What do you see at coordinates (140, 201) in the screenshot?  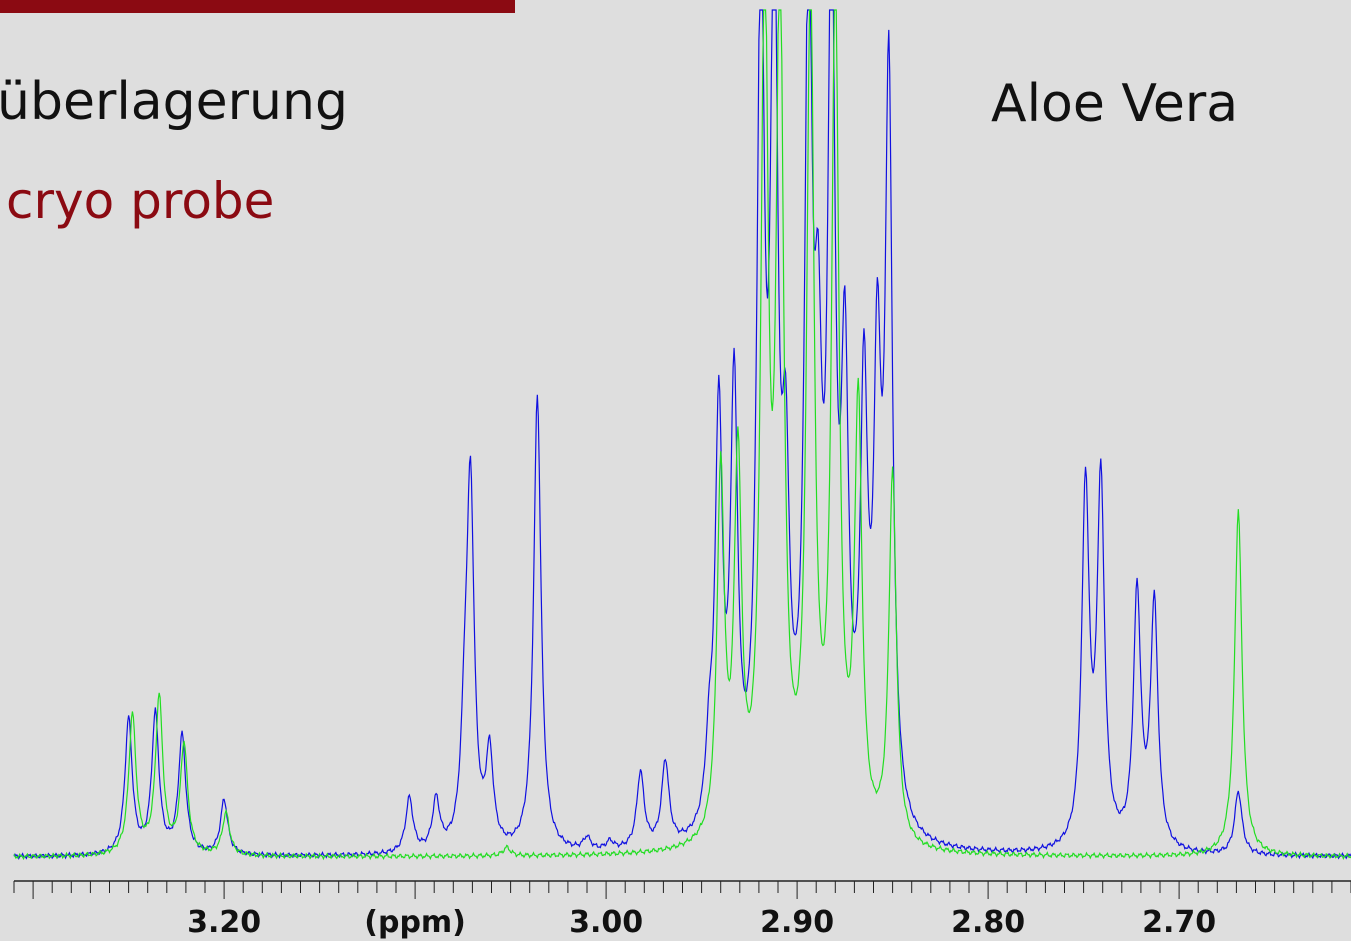 I see `probe-subtitle: cryo probe` at bounding box center [140, 201].